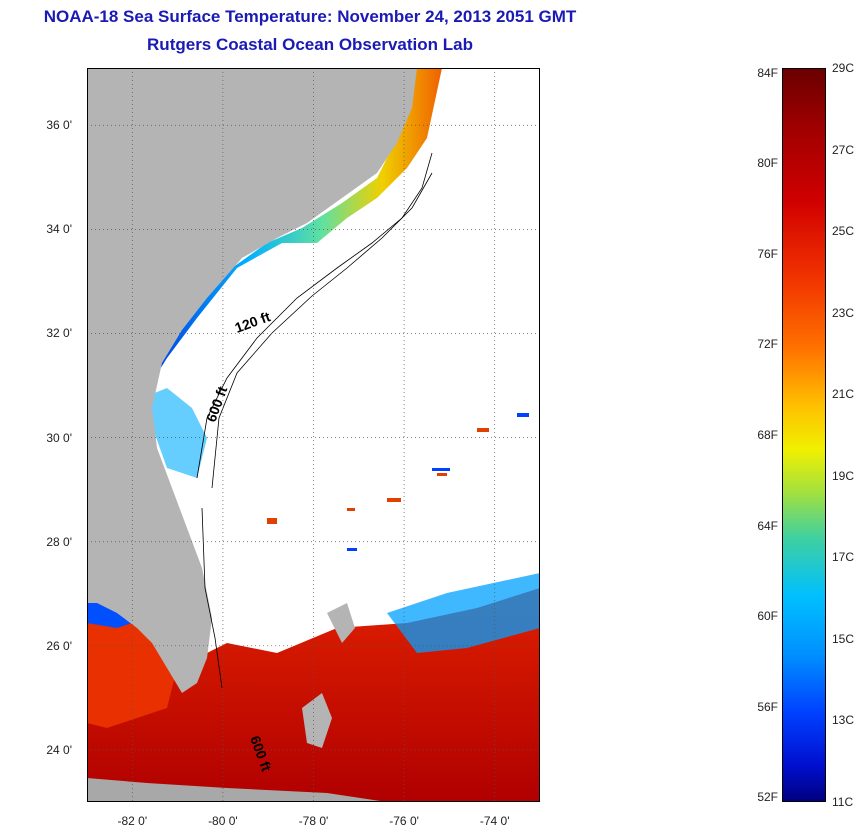 The width and height of the screenshot is (864, 832). I want to click on temperature-colorbar, so click(804, 435).